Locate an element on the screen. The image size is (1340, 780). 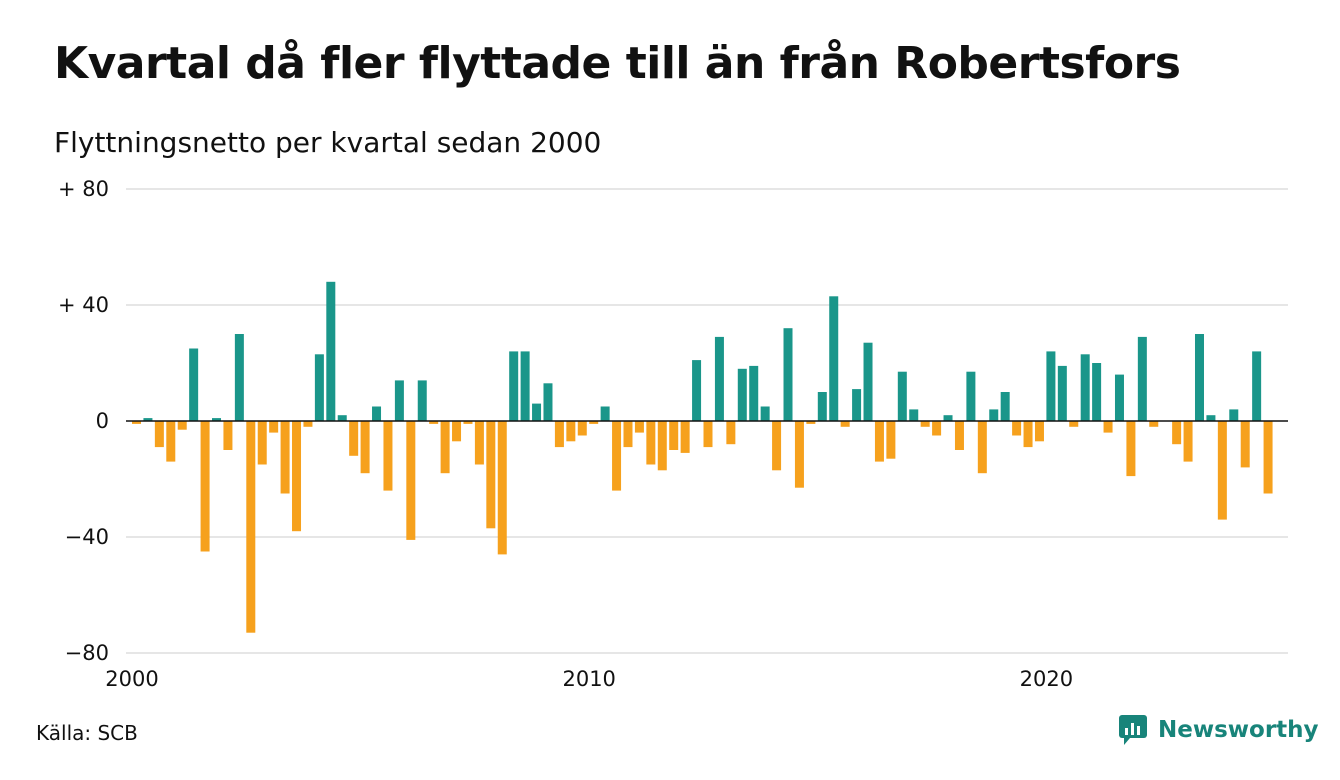
y-tick-label: + 40 is located at coordinates (83, 305).